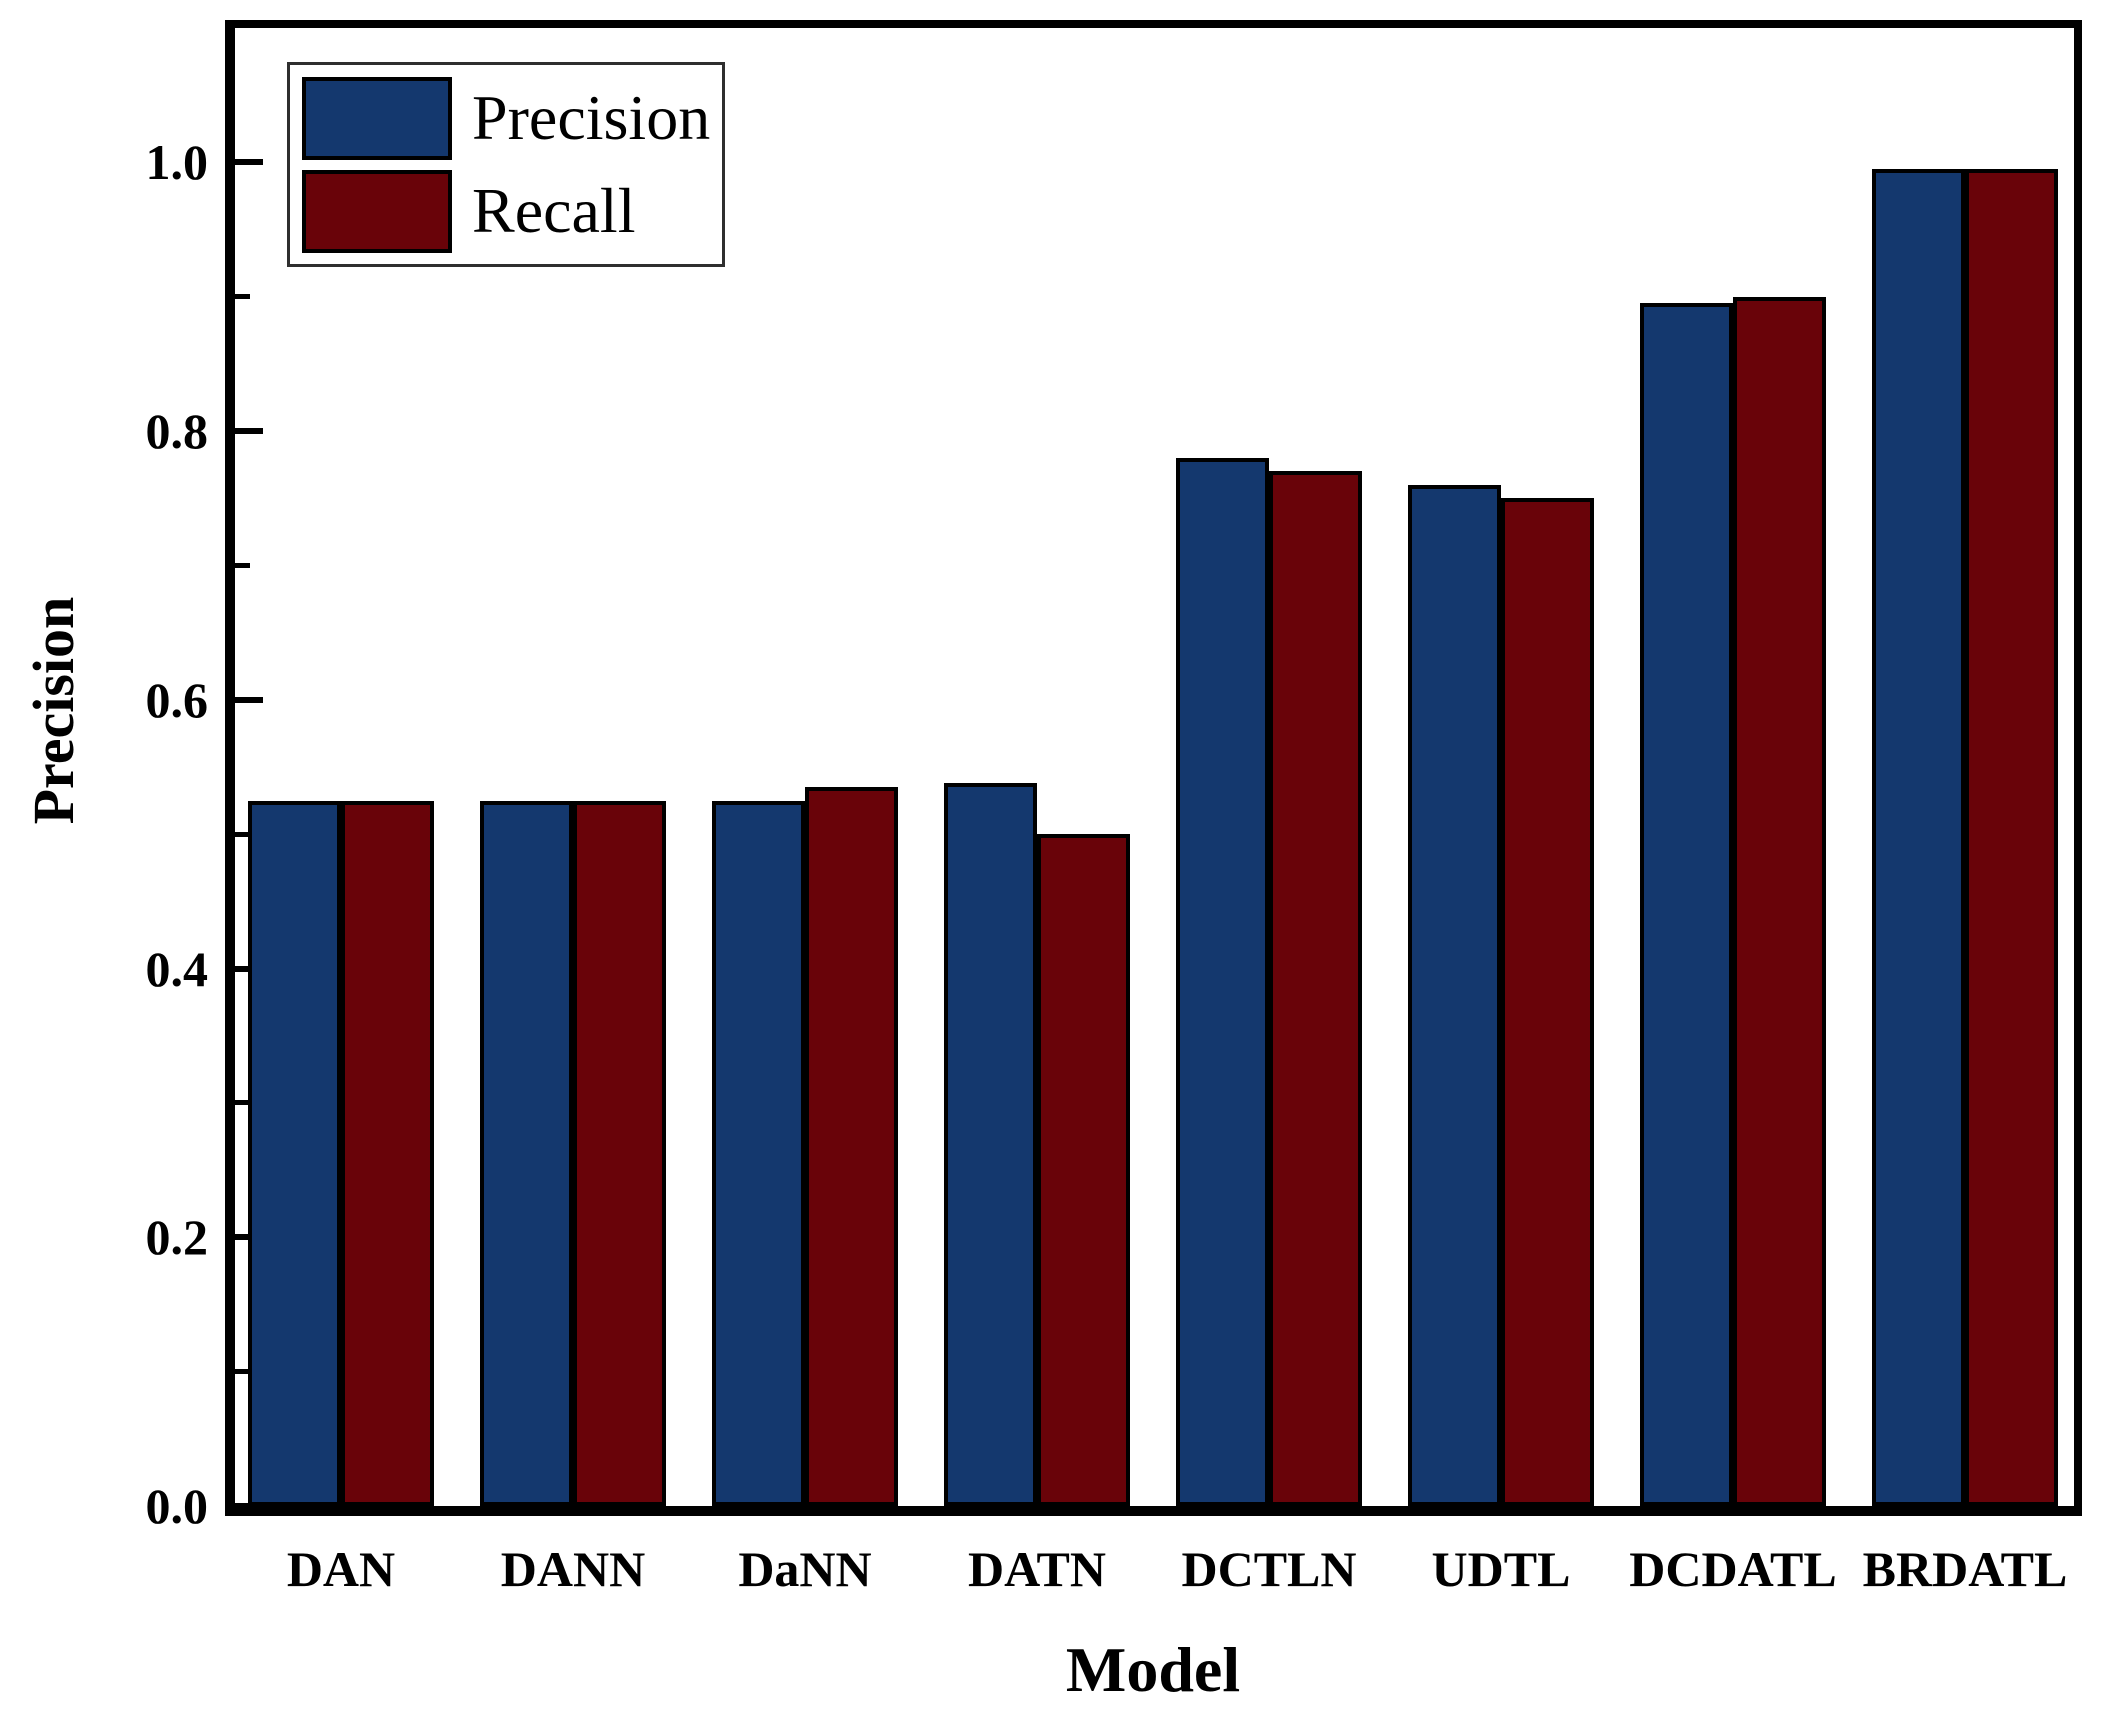  I want to click on y-tick-minor-0.9, so click(242, 297).